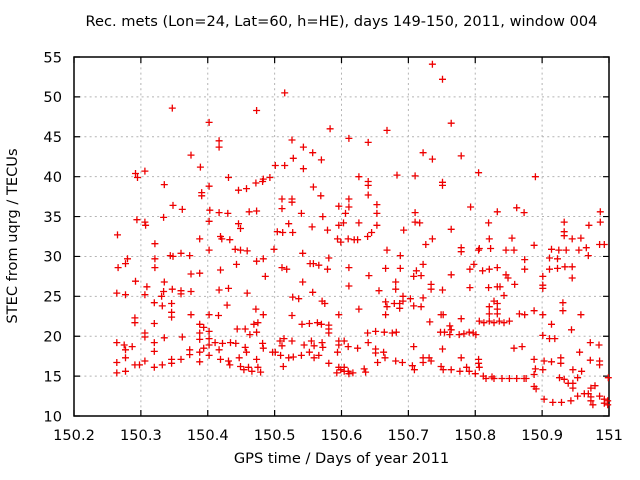 The width and height of the screenshot is (640, 480). I want to click on x-tick-label: 151, so click(609, 435).